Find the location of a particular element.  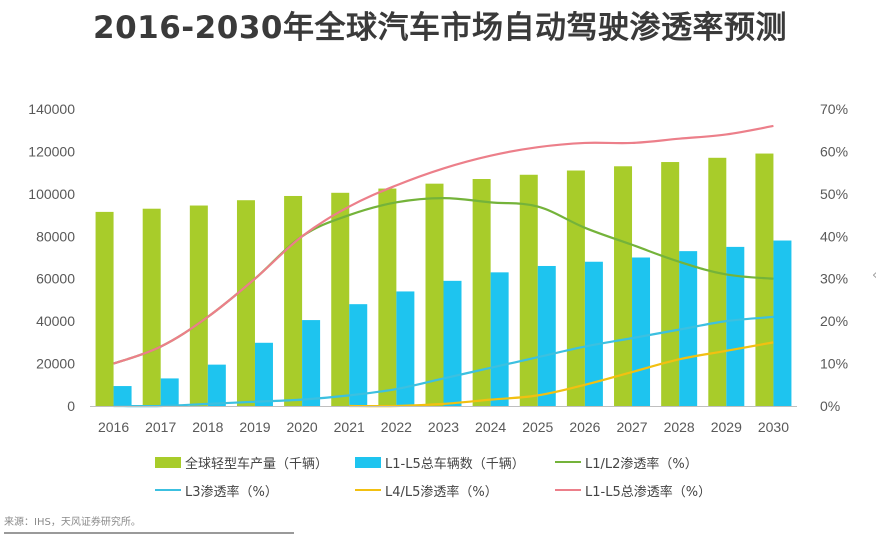

bar-l1l5-vehicles-2022 is located at coordinates (405, 348).